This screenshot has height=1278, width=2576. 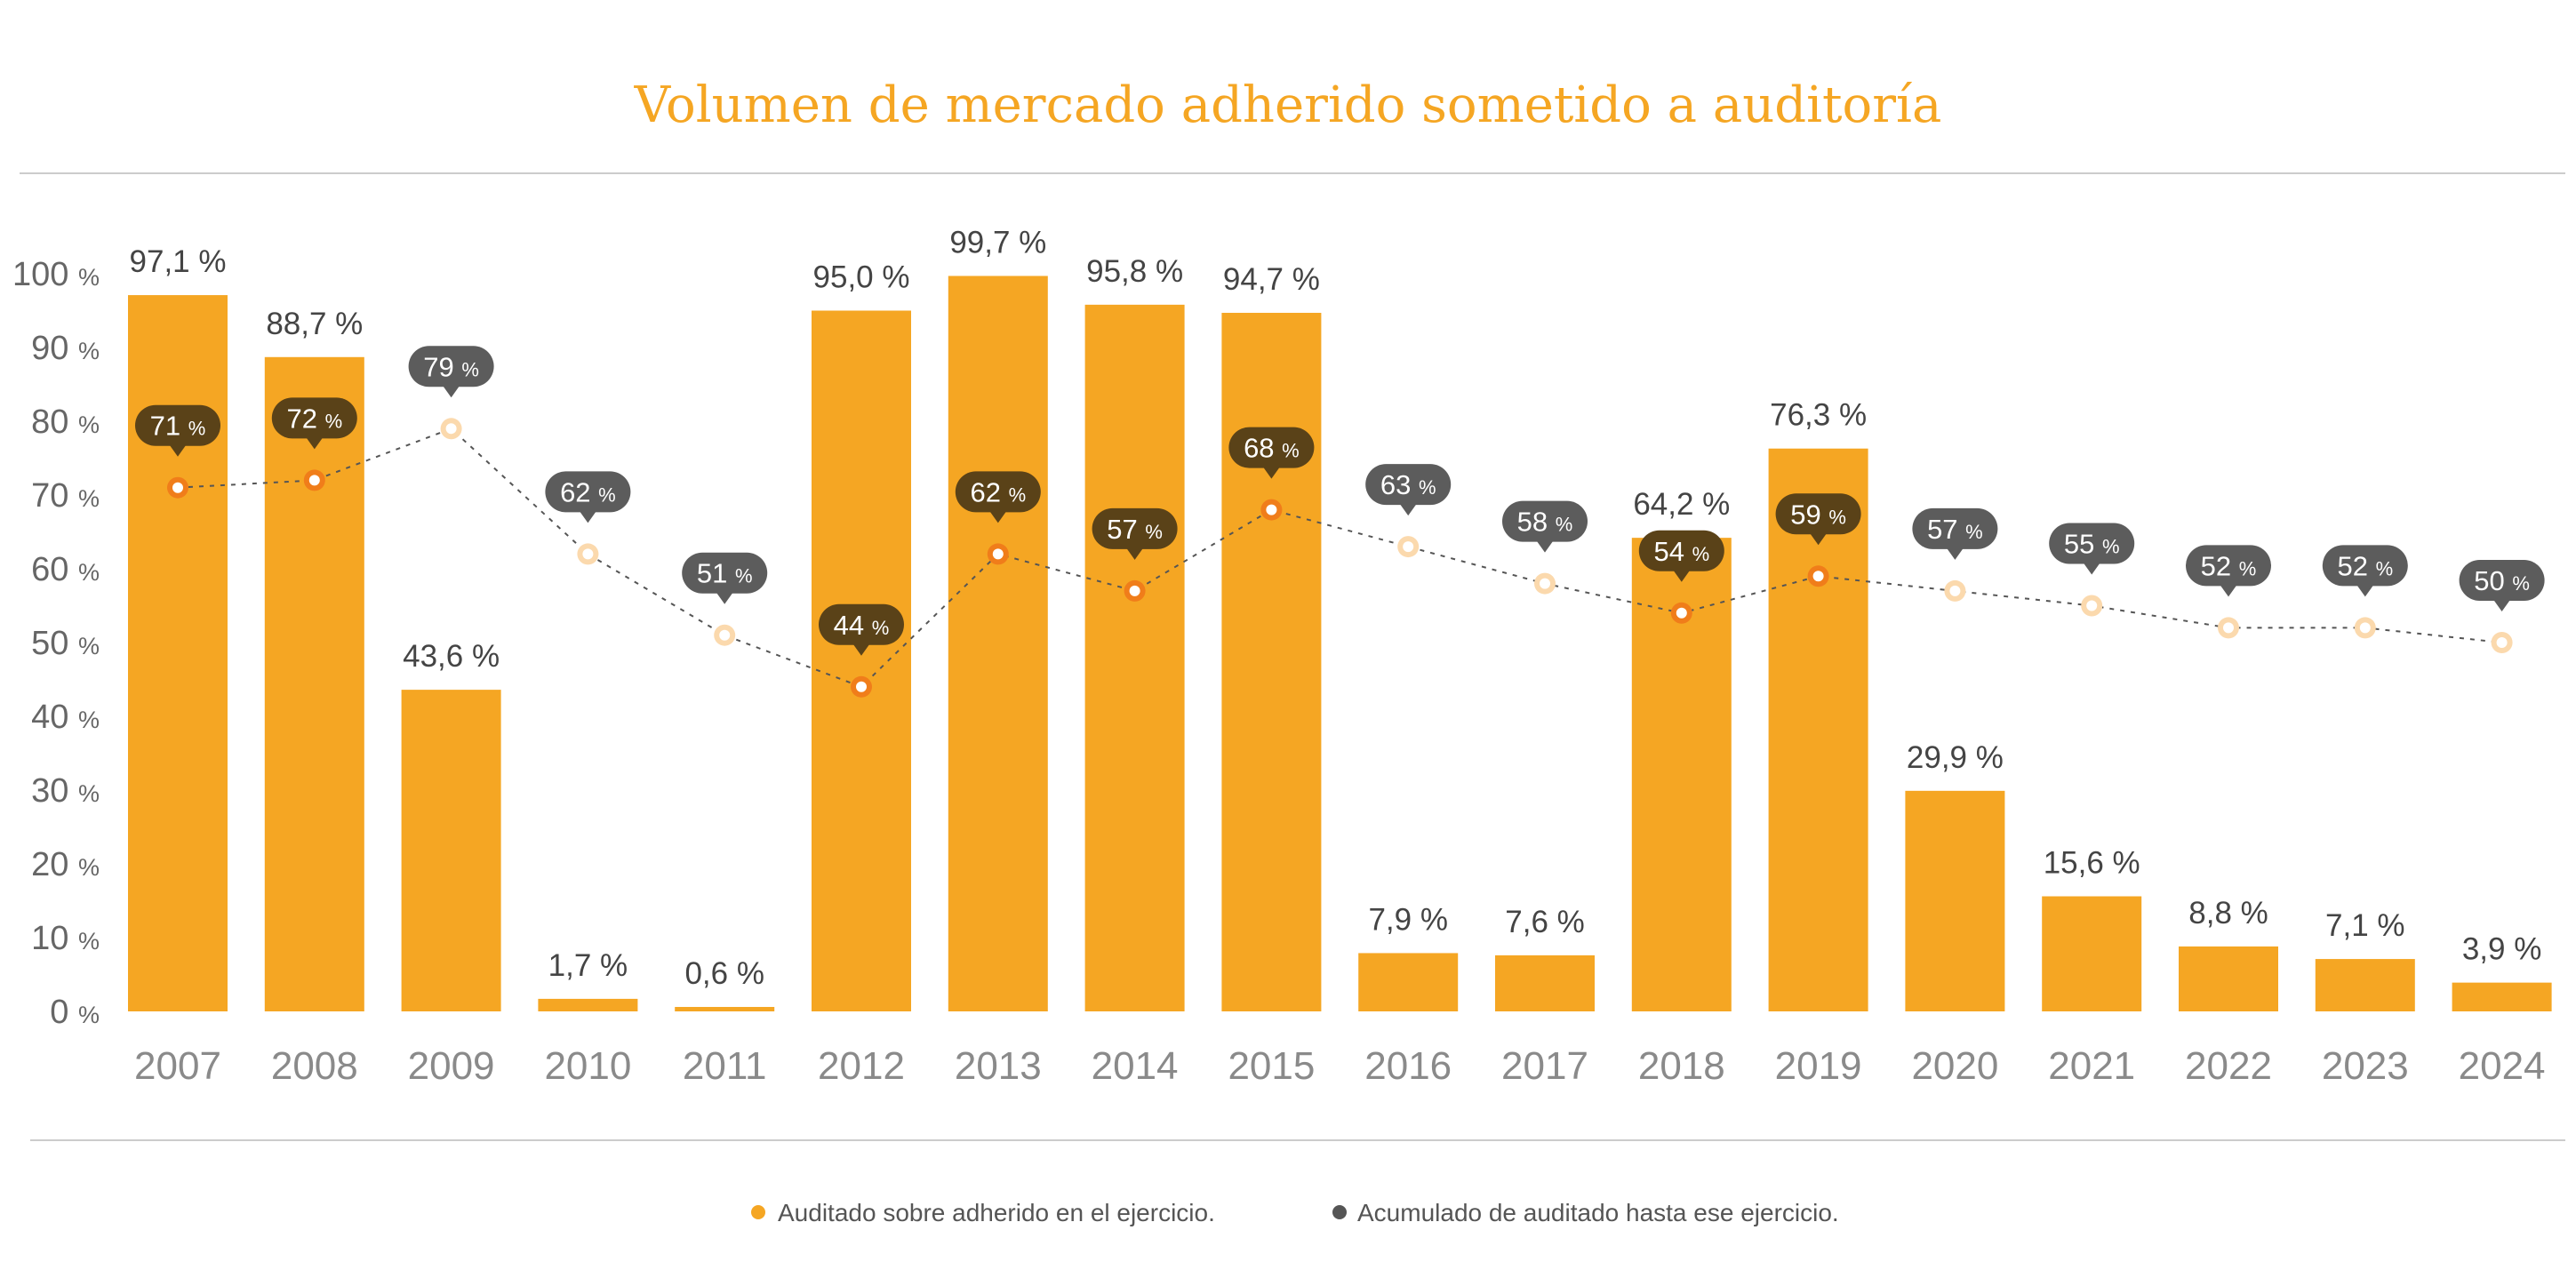 What do you see at coordinates (314, 418) in the screenshot?
I see `cumulative-value-label: 72 %` at bounding box center [314, 418].